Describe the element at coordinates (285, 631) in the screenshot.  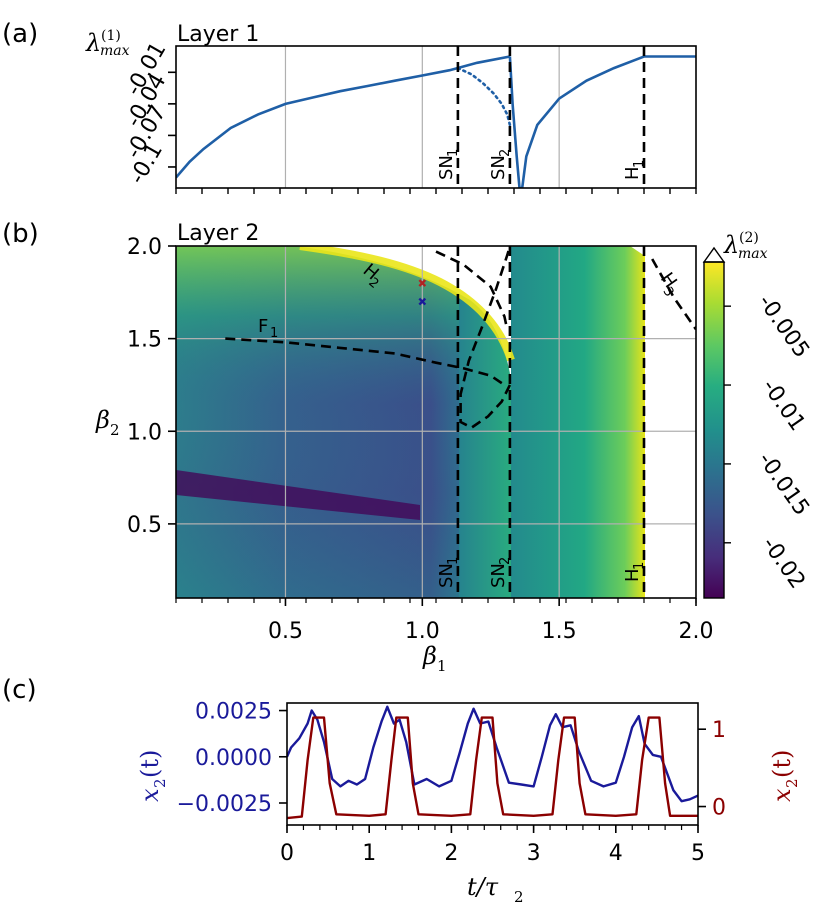
I see `b-xtick-label: 0.5` at that location.